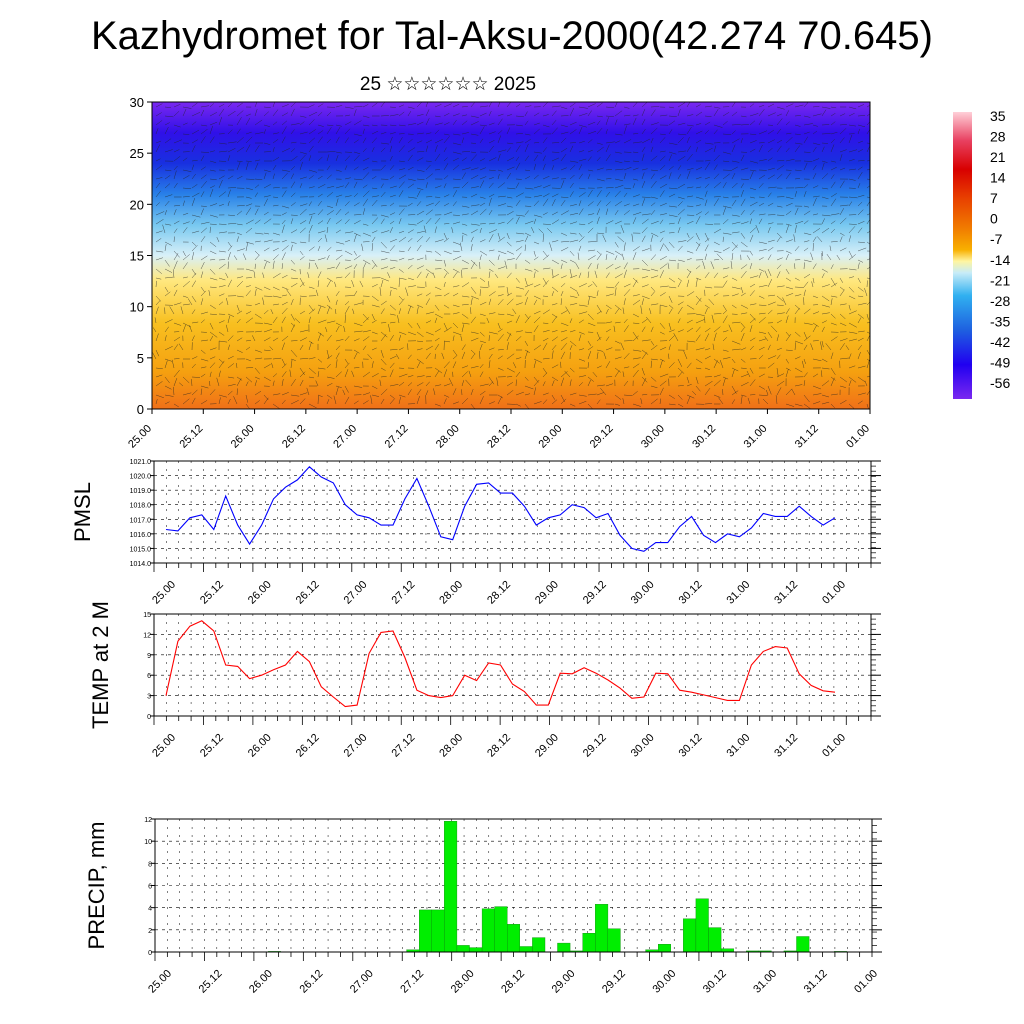  What do you see at coordinates (715, 982) in the screenshot?
I see `precip-x-tick-label: 30.12` at bounding box center [715, 982].